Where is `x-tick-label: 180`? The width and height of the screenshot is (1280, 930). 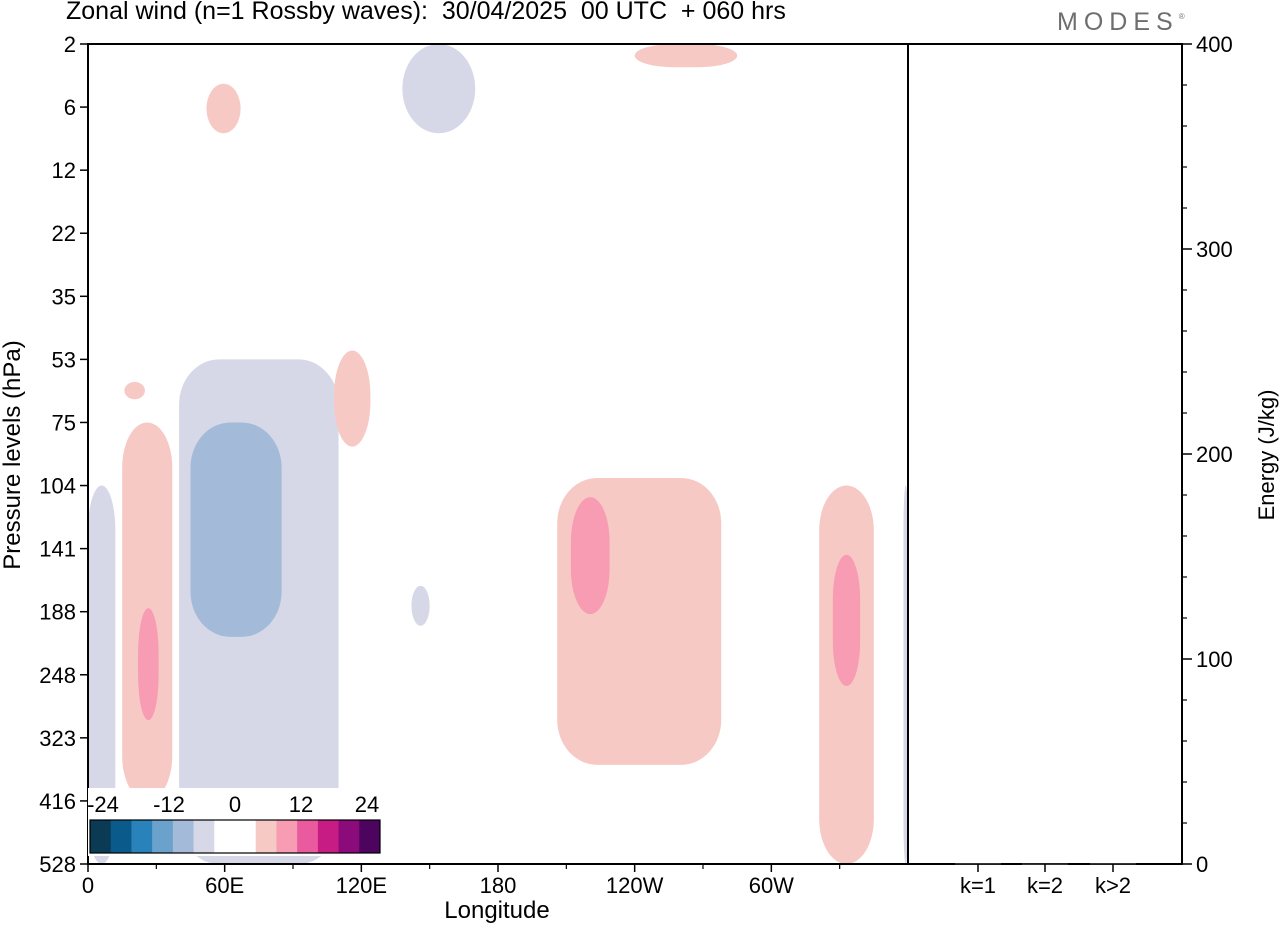
x-tick-label: 180 is located at coordinates (498, 885).